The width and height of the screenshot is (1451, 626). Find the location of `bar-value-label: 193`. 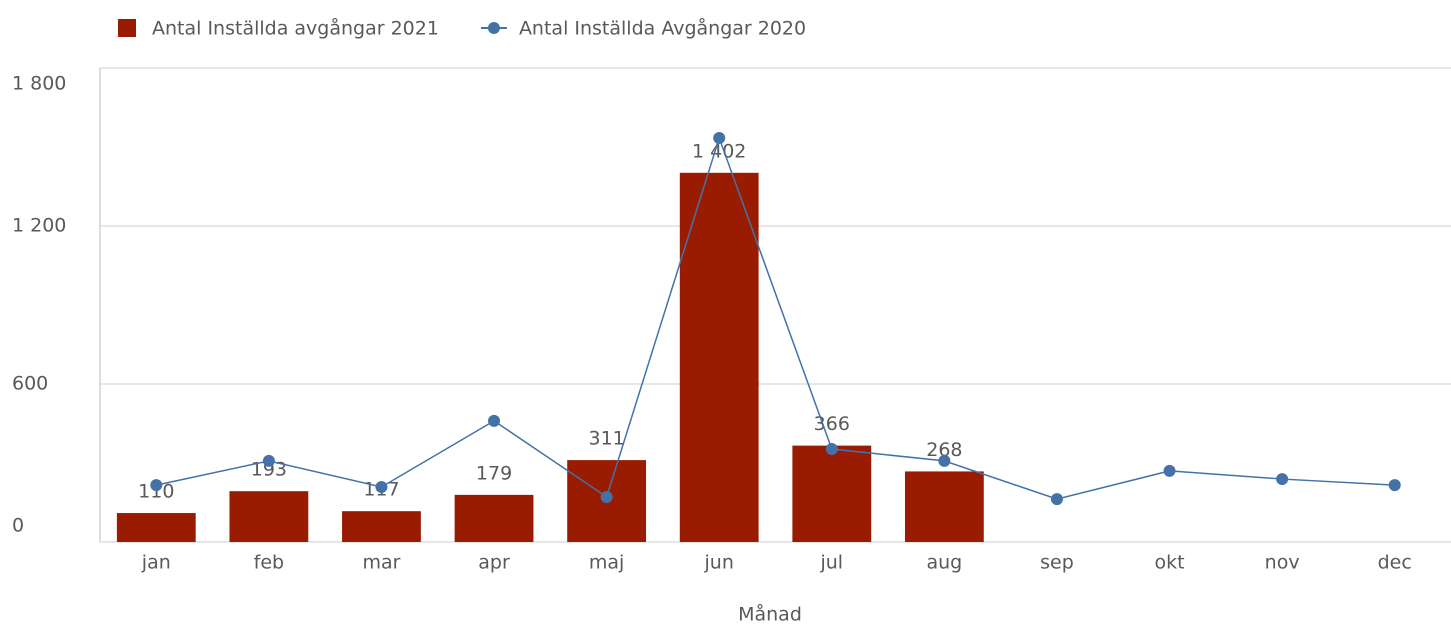

bar-value-label: 193 is located at coordinates (269, 470).